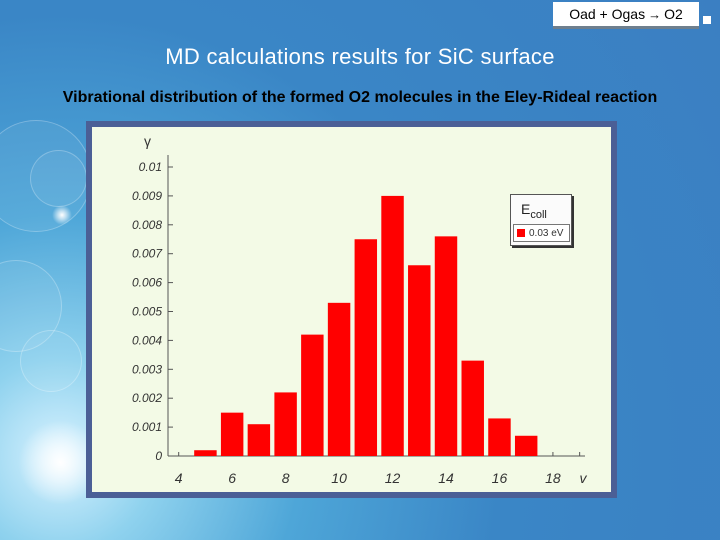 This screenshot has height=540, width=720. What do you see at coordinates (607, 14) in the screenshot?
I see `reaction-left-text: Oad + Ogas` at bounding box center [607, 14].